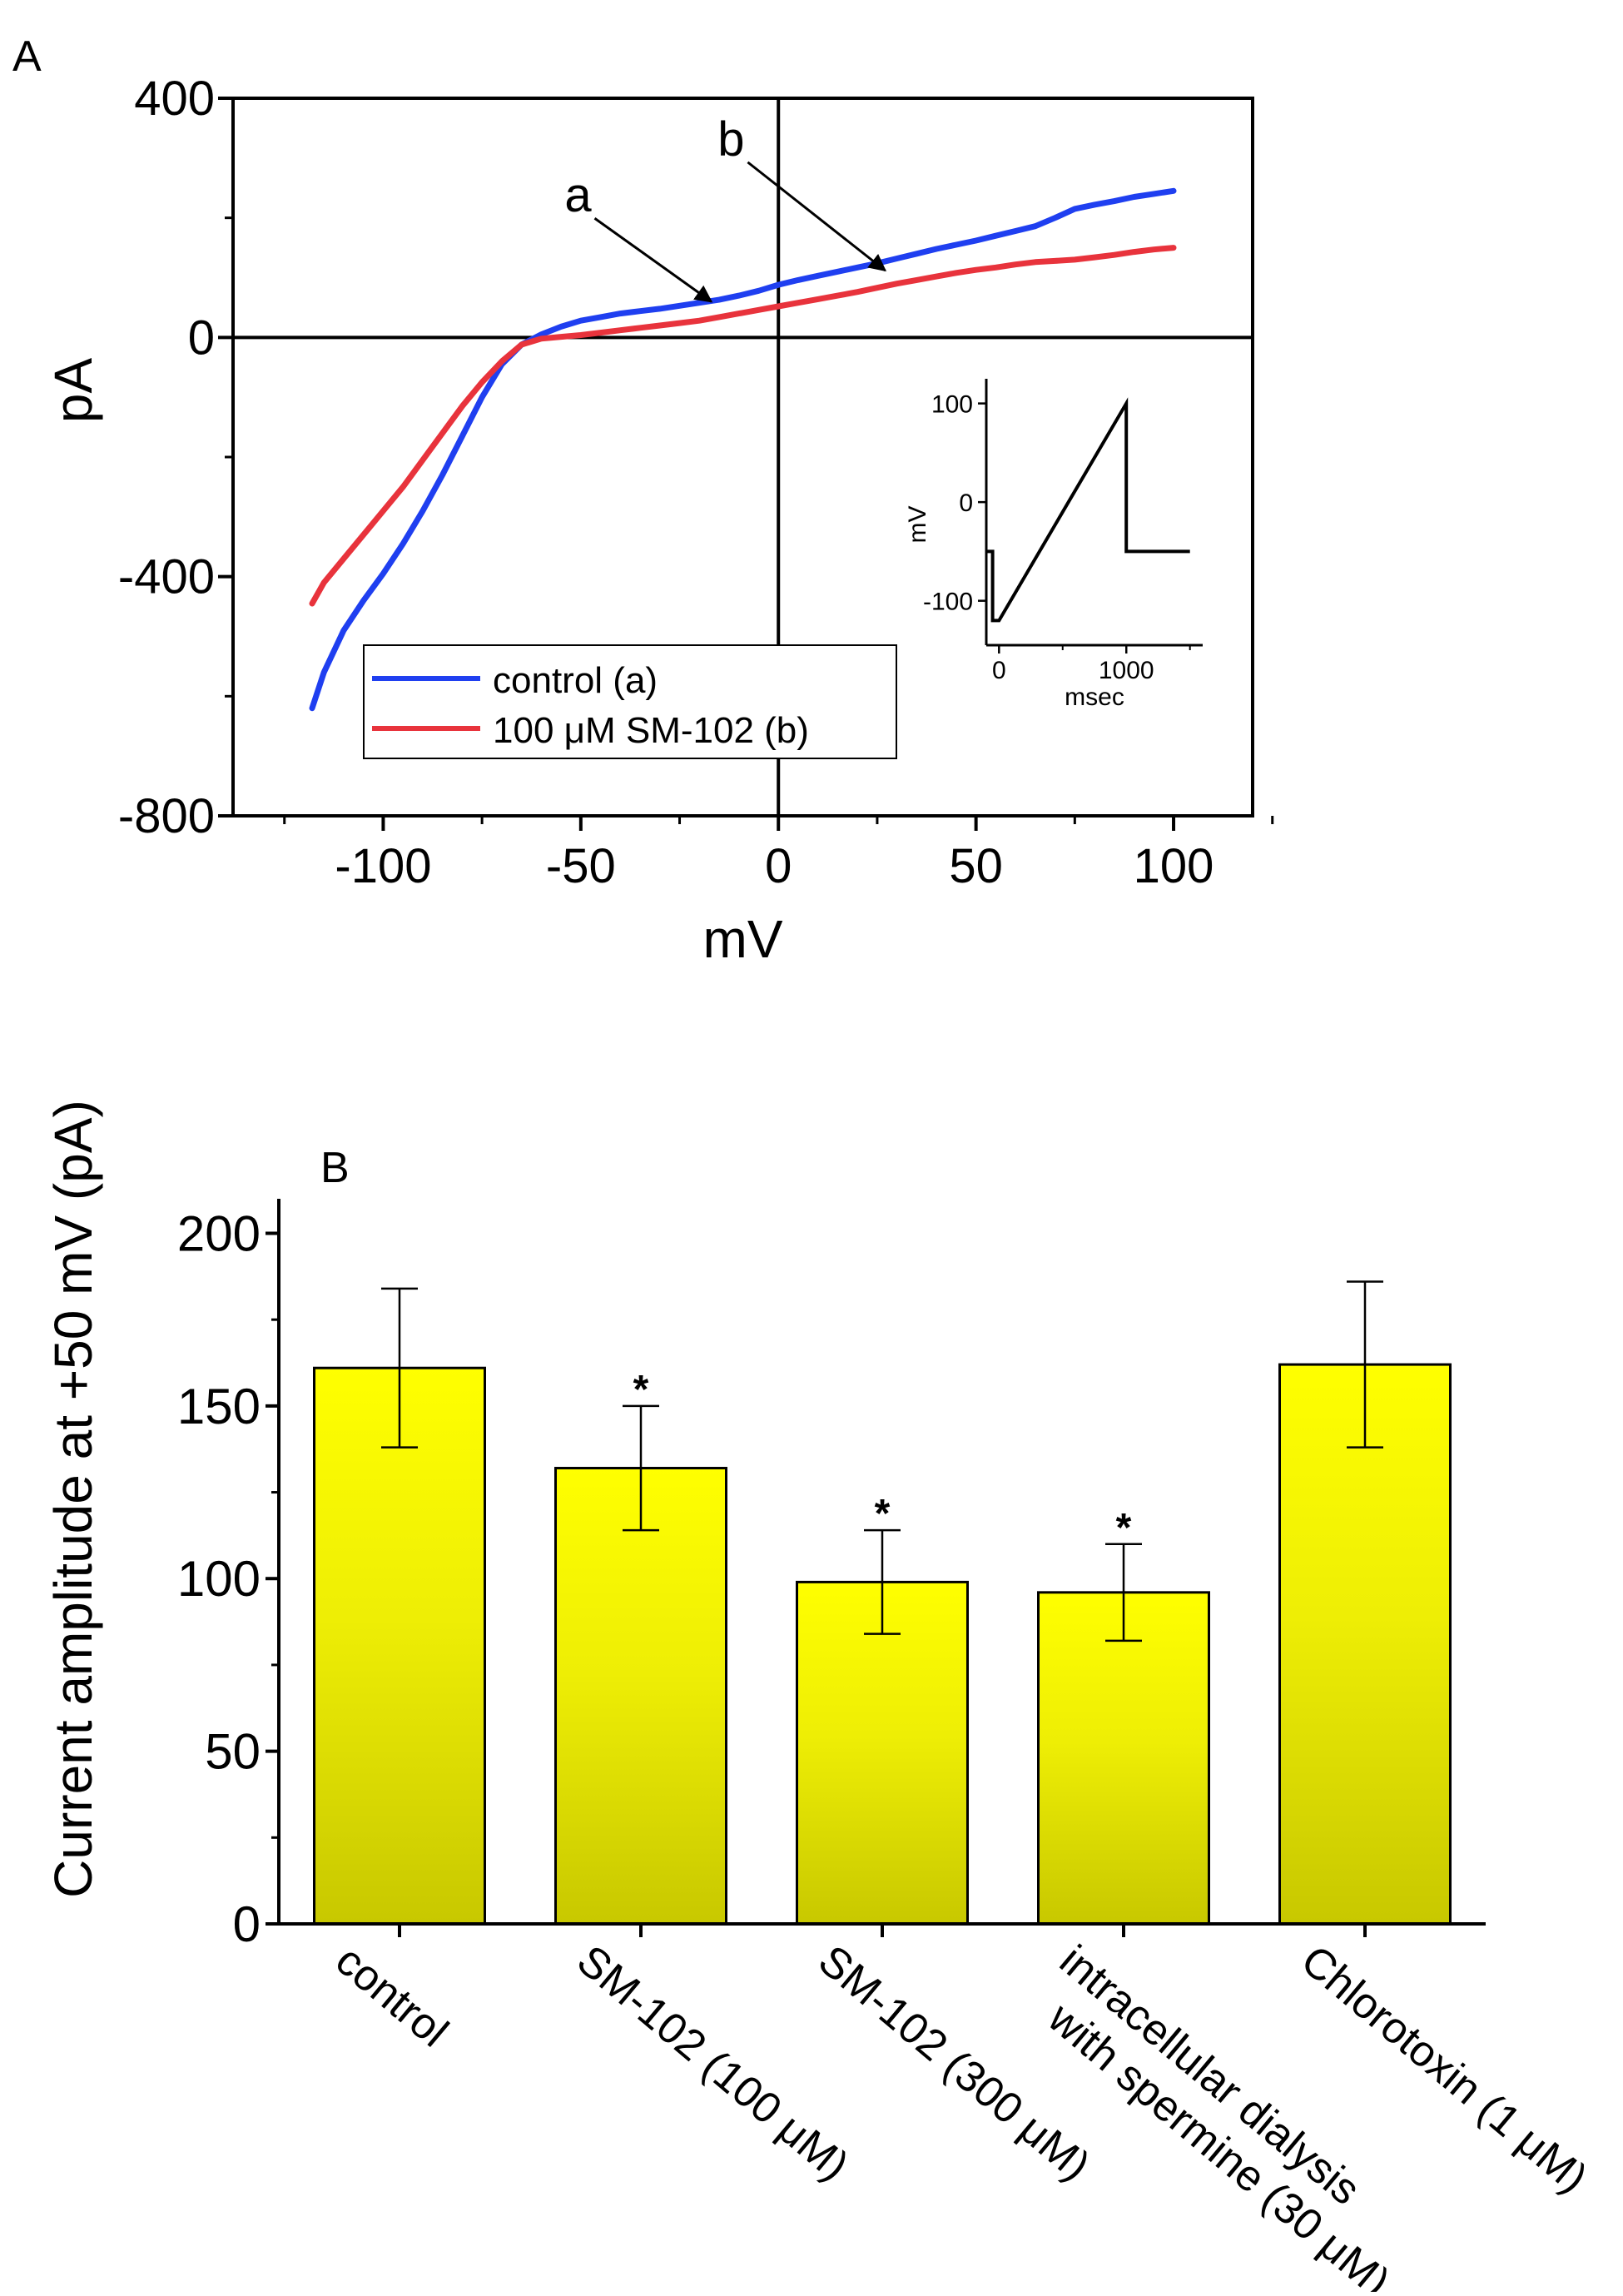 This screenshot has height=2296, width=1623. What do you see at coordinates (779, 866) in the screenshot?
I see `x-tick-label: 0` at bounding box center [779, 866].